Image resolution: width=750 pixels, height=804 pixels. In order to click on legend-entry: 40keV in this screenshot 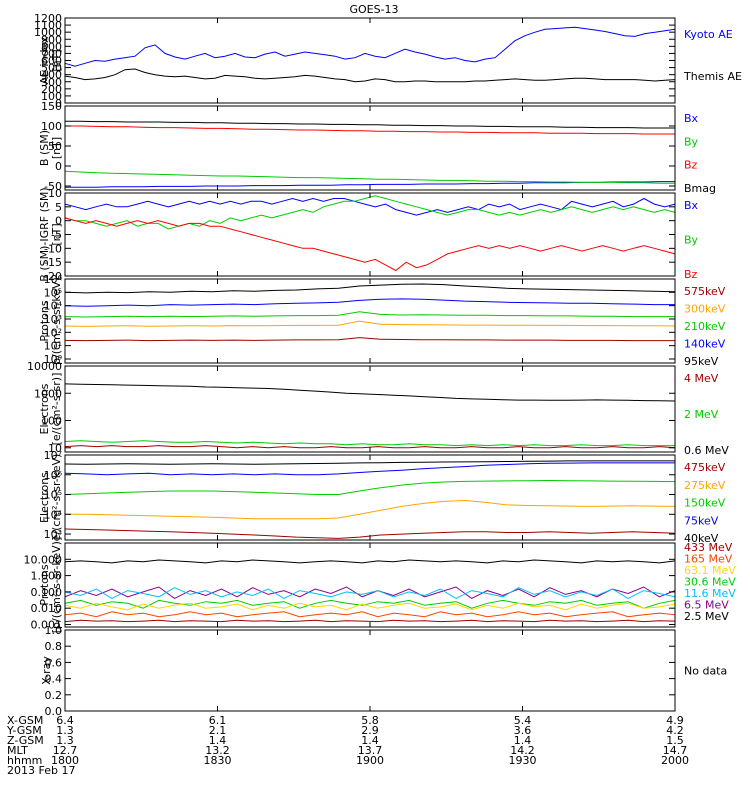, I will do `click(701, 538)`.